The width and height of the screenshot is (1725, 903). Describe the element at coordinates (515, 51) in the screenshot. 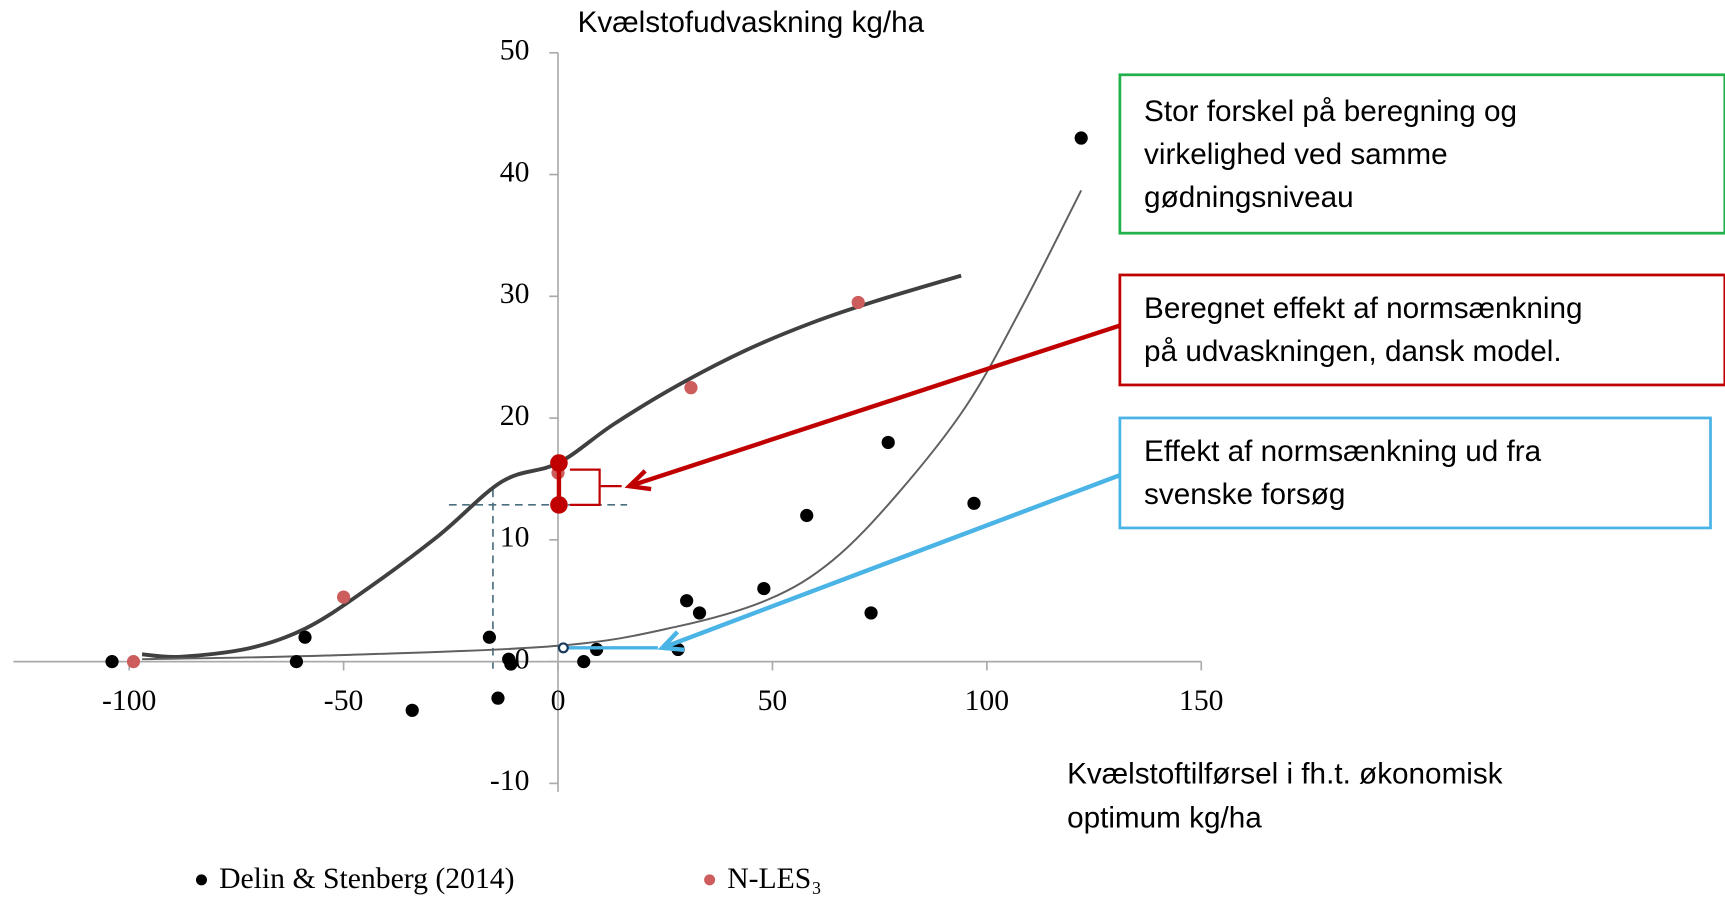

I see `y-tick-label: 50` at that location.